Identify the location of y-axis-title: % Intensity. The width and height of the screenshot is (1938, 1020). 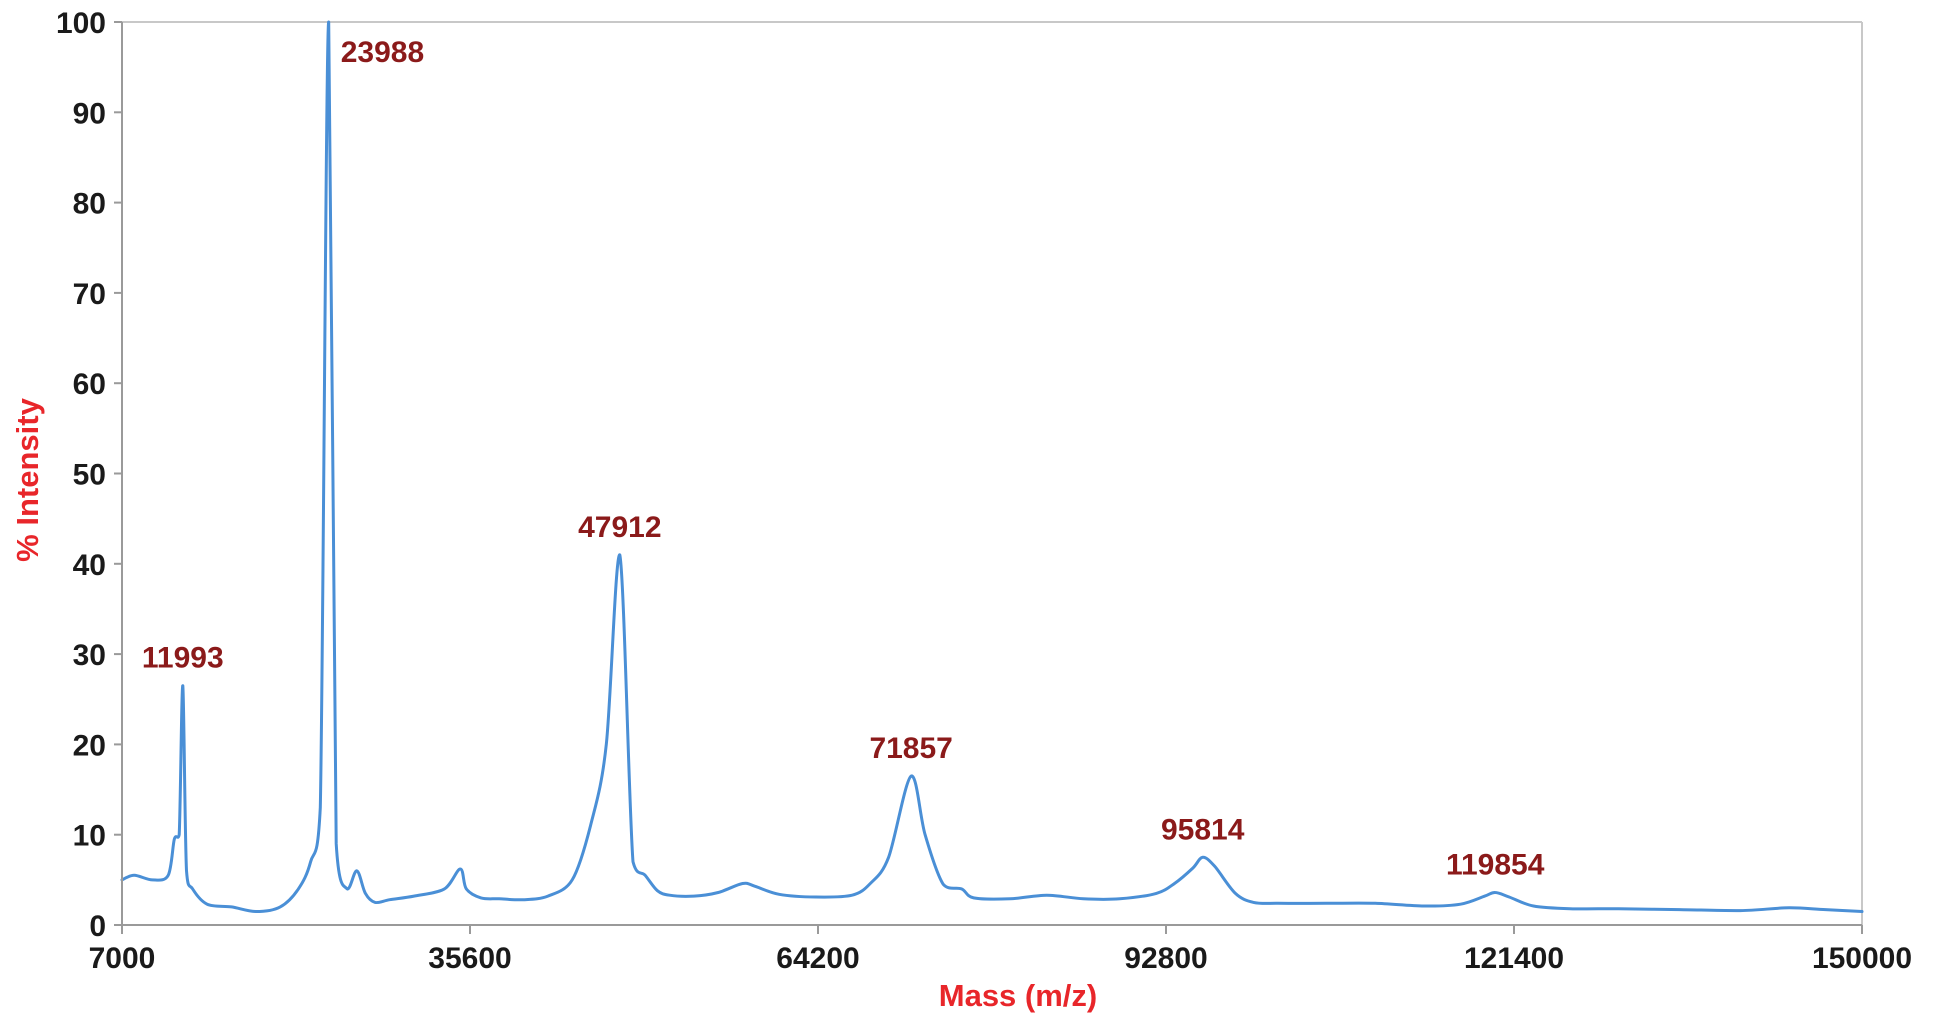
(27, 479).